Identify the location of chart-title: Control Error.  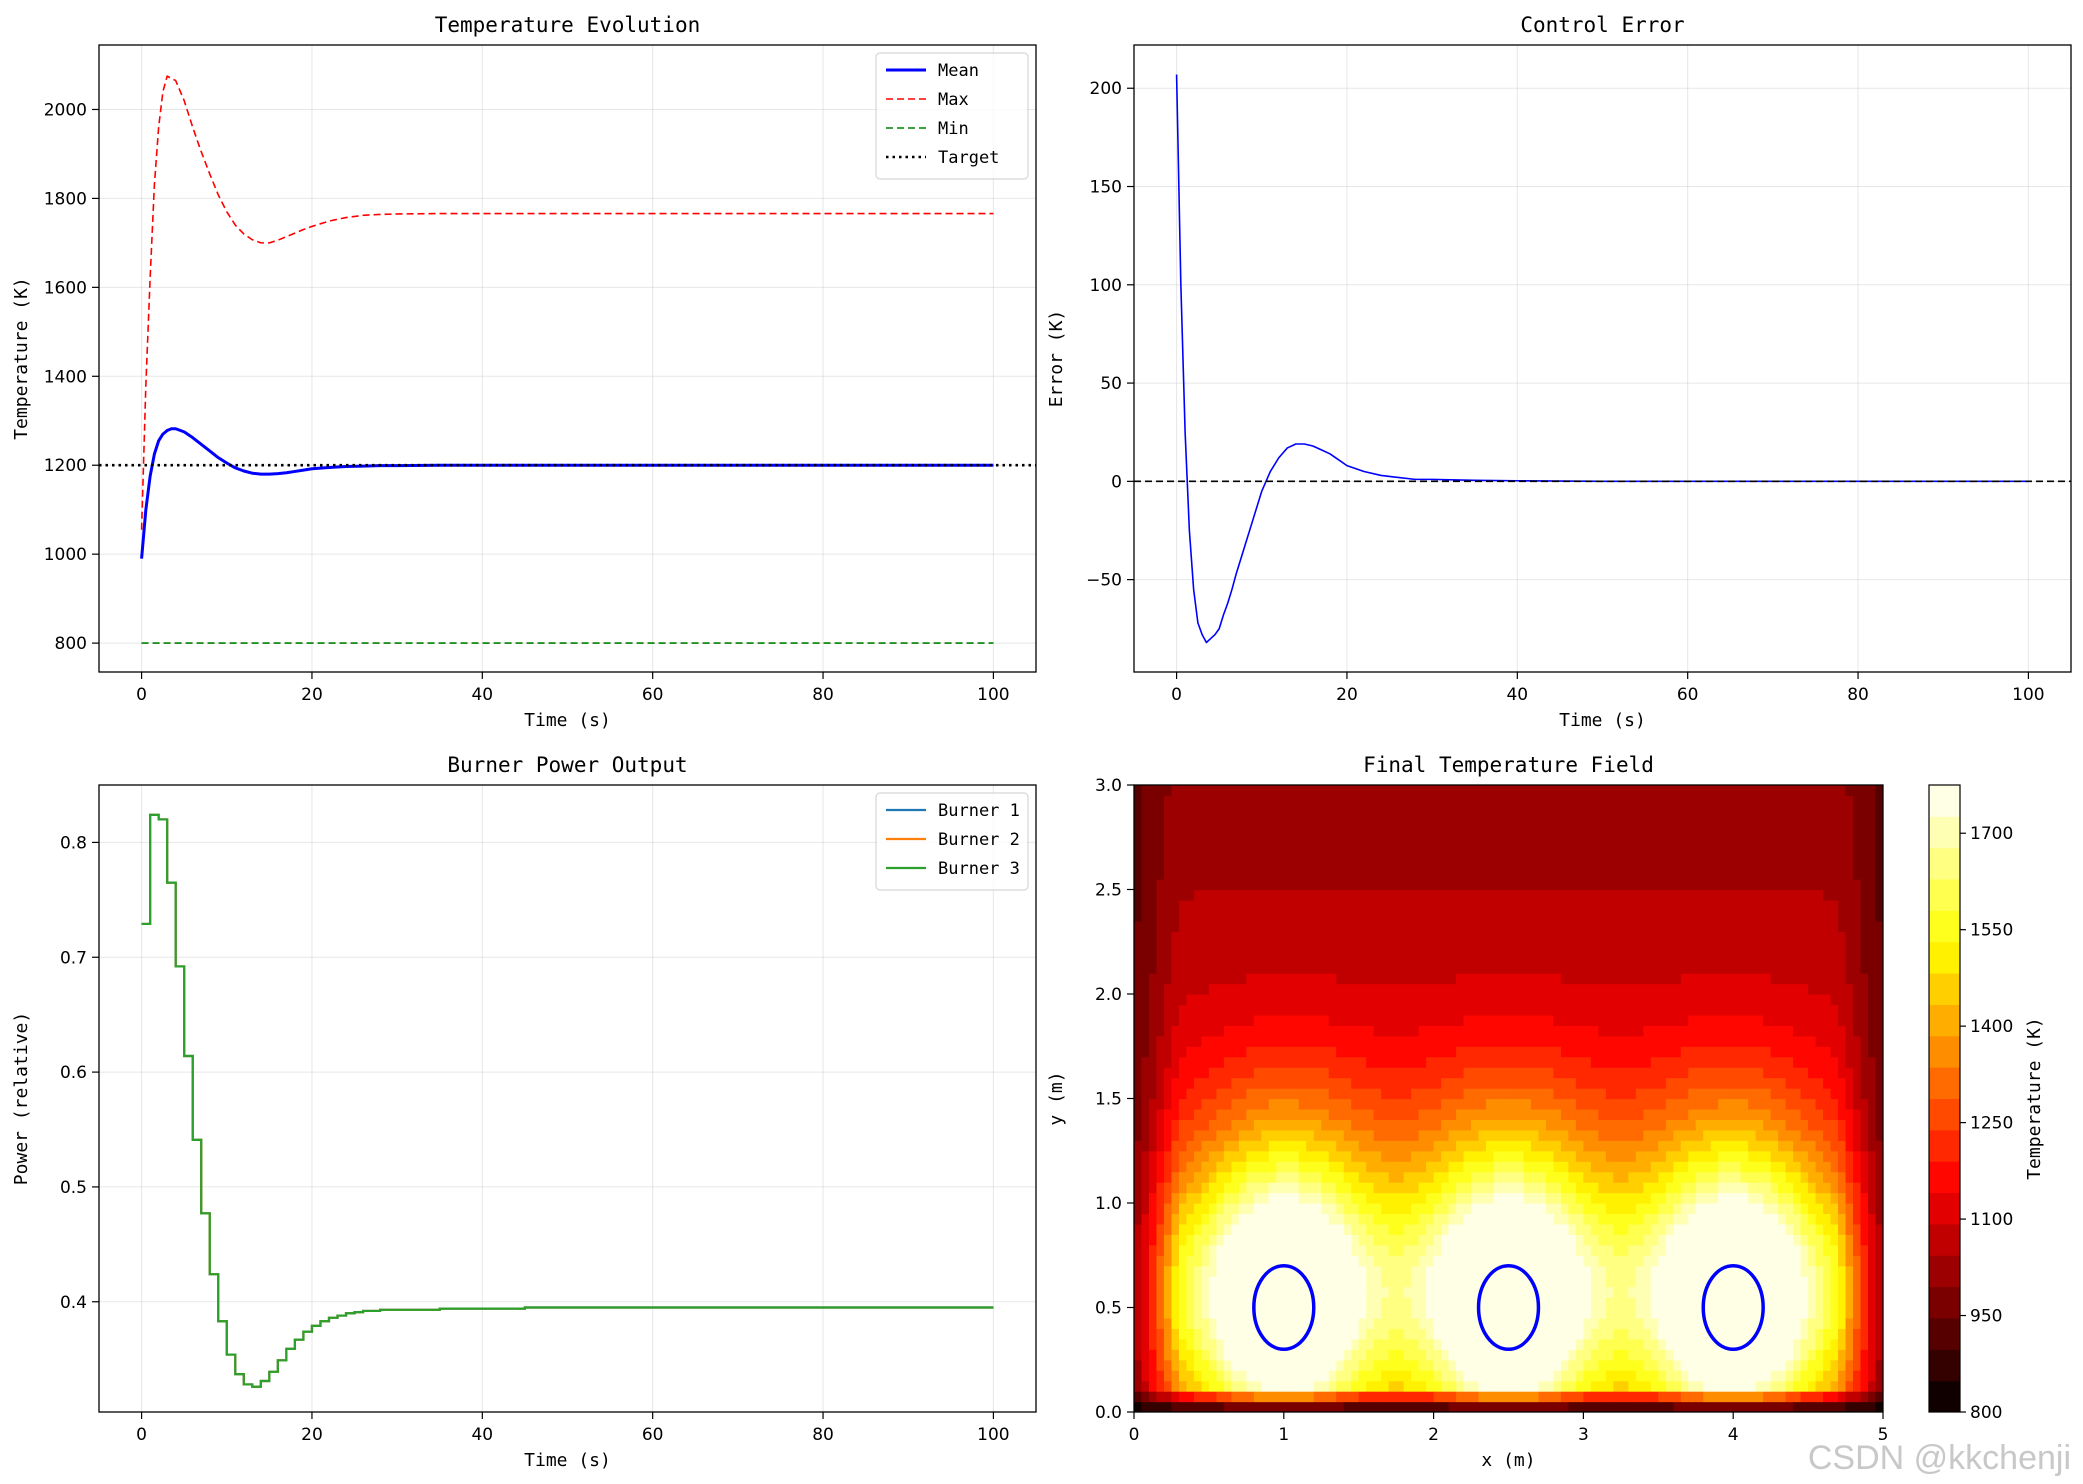
(1602, 25).